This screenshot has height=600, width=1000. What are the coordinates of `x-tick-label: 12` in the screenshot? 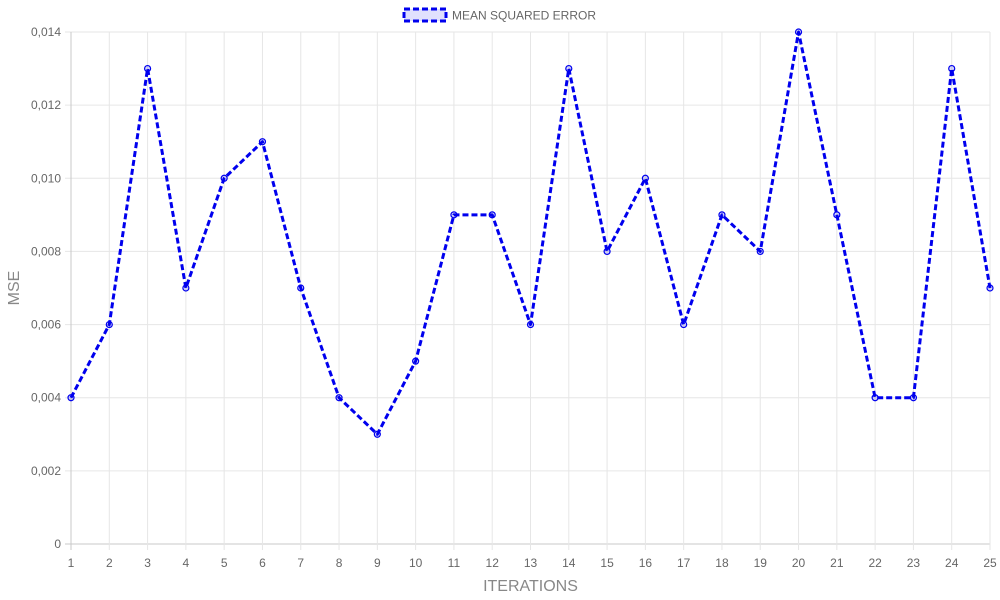 It's located at (493, 563).